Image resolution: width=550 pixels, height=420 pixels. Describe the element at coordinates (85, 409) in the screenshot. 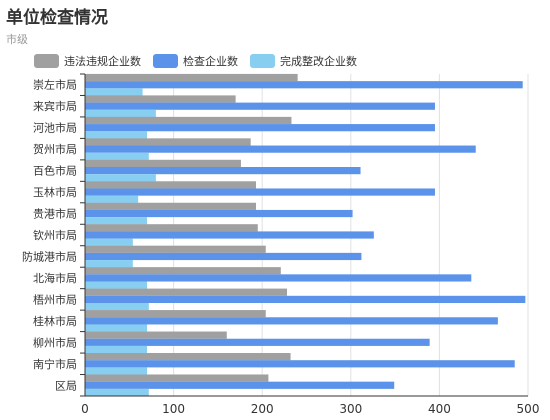

I see `x-tick-label: 0` at that location.